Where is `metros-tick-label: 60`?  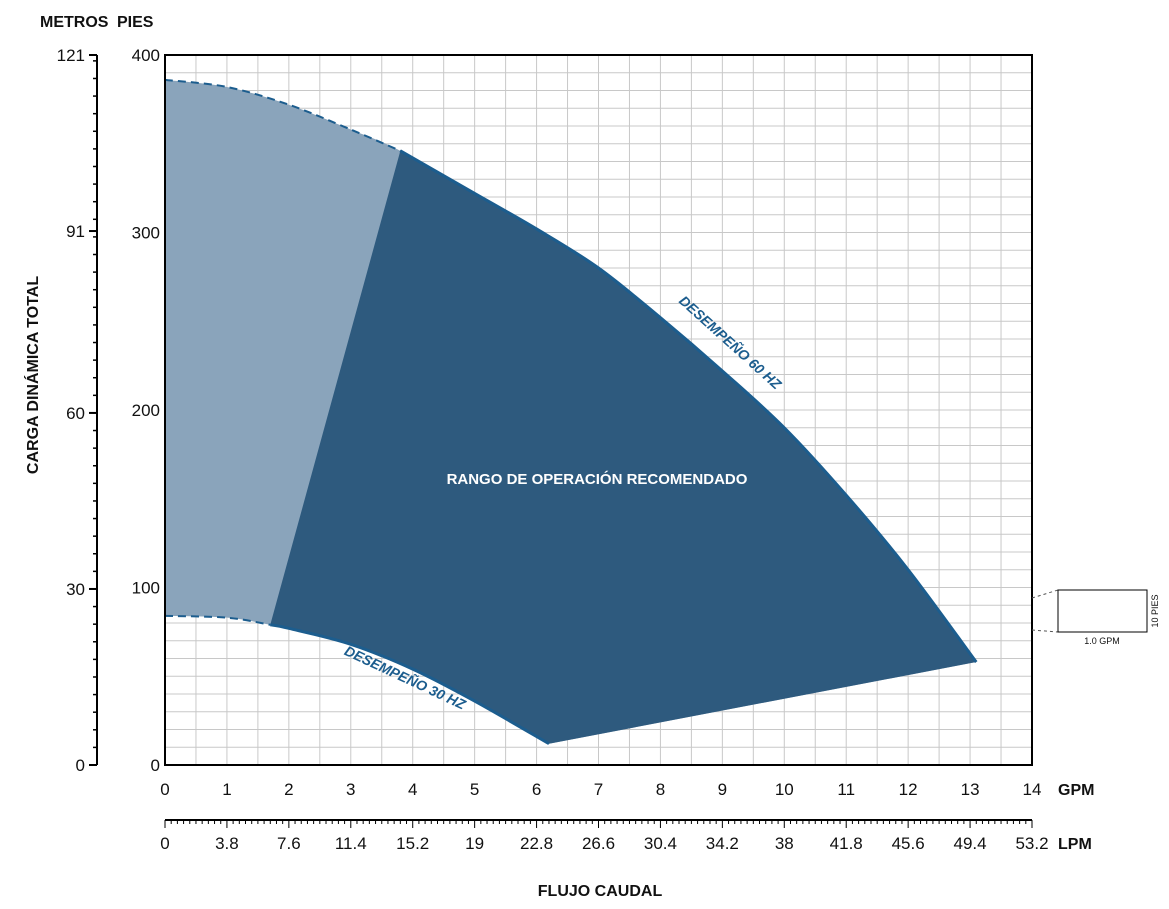
metros-tick-label: 60 is located at coordinates (75, 413).